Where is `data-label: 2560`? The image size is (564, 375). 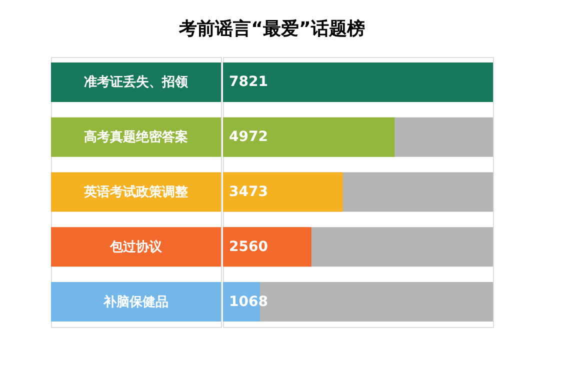
data-label: 2560 is located at coordinates (248, 246).